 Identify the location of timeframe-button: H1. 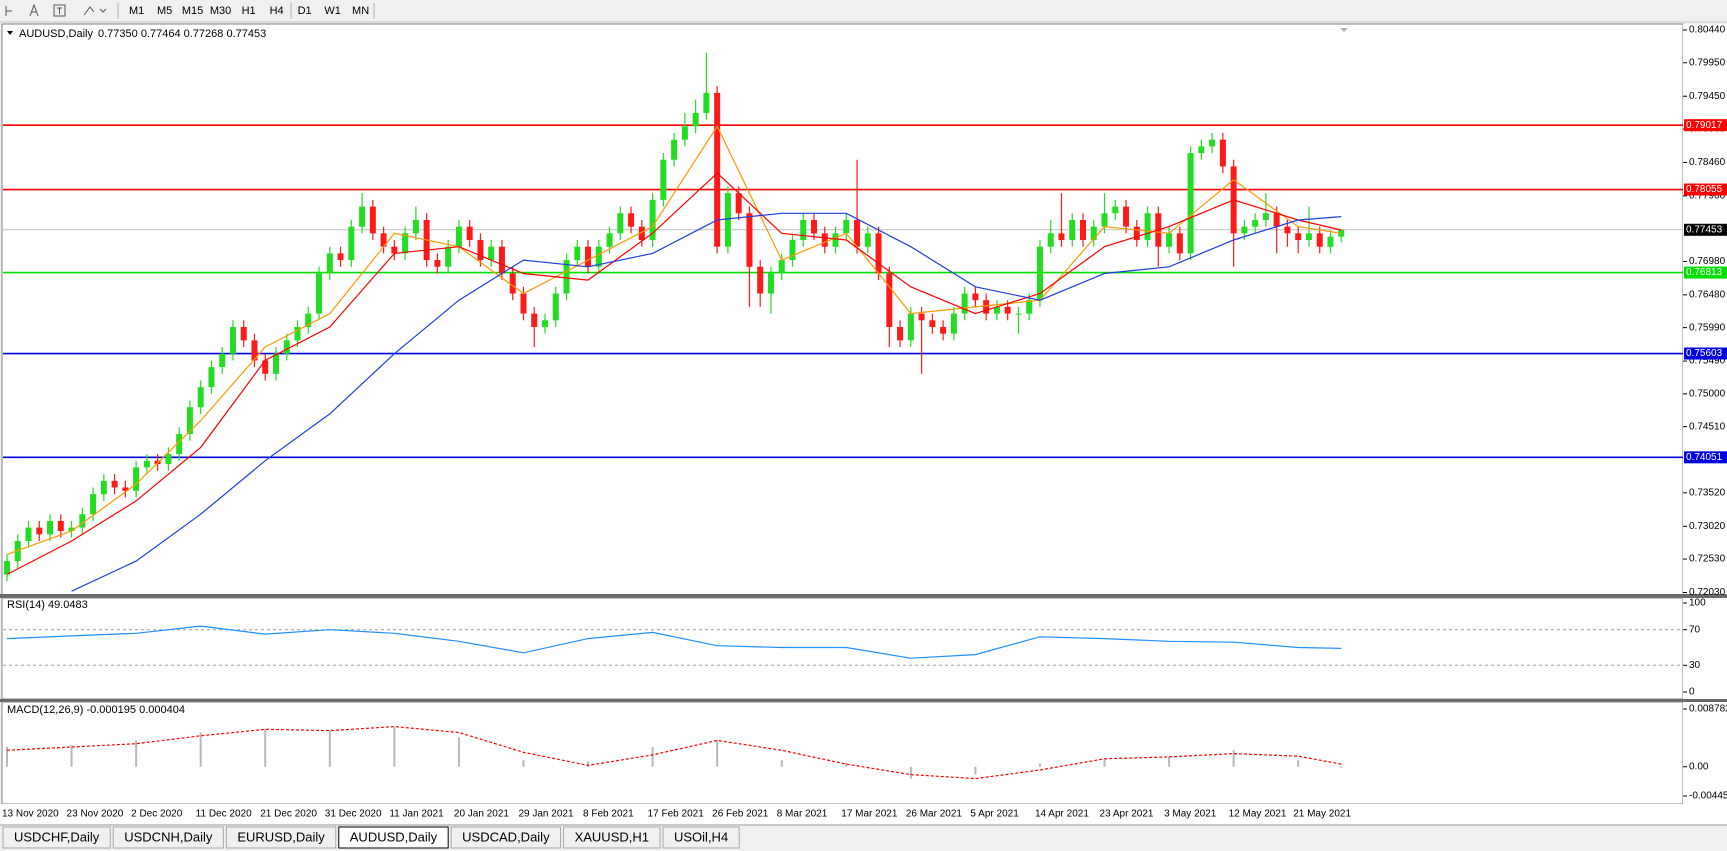
(249, 11).